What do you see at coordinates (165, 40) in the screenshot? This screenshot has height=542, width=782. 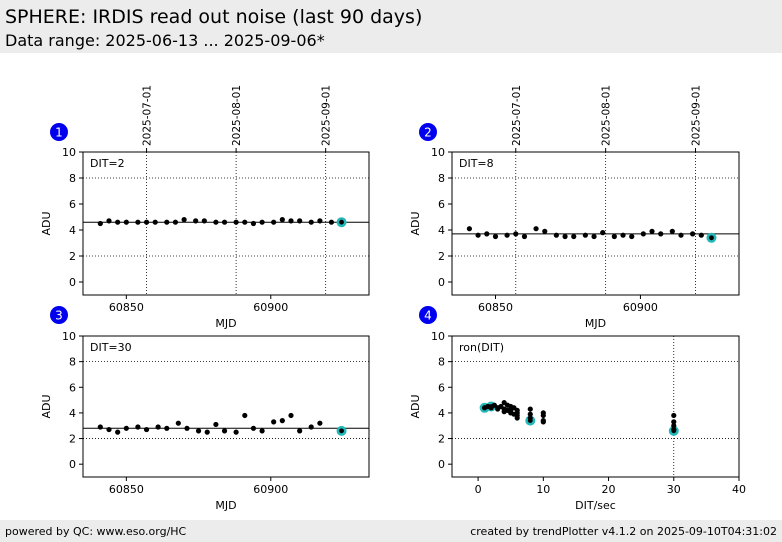 I see `data-range-subtitle: Data range: 2025-06-13 ... 2025-09-06*` at bounding box center [165, 40].